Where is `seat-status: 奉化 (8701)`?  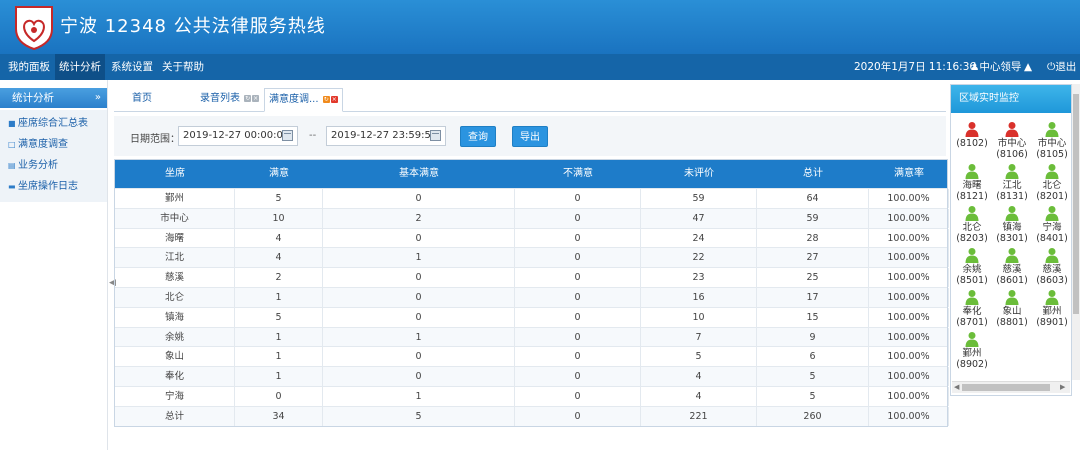 seat-status: 奉化 (8701) is located at coordinates (972, 308).